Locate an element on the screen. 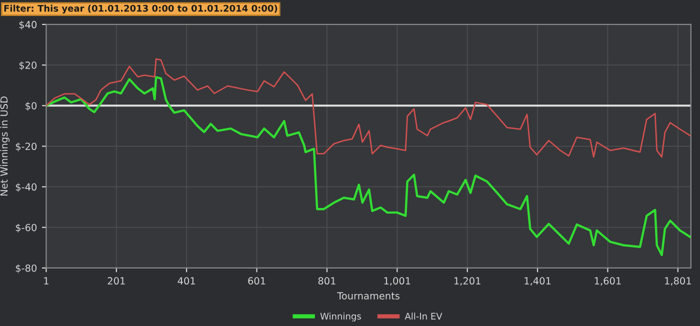  x-tick-label: 1,201 is located at coordinates (467, 281).